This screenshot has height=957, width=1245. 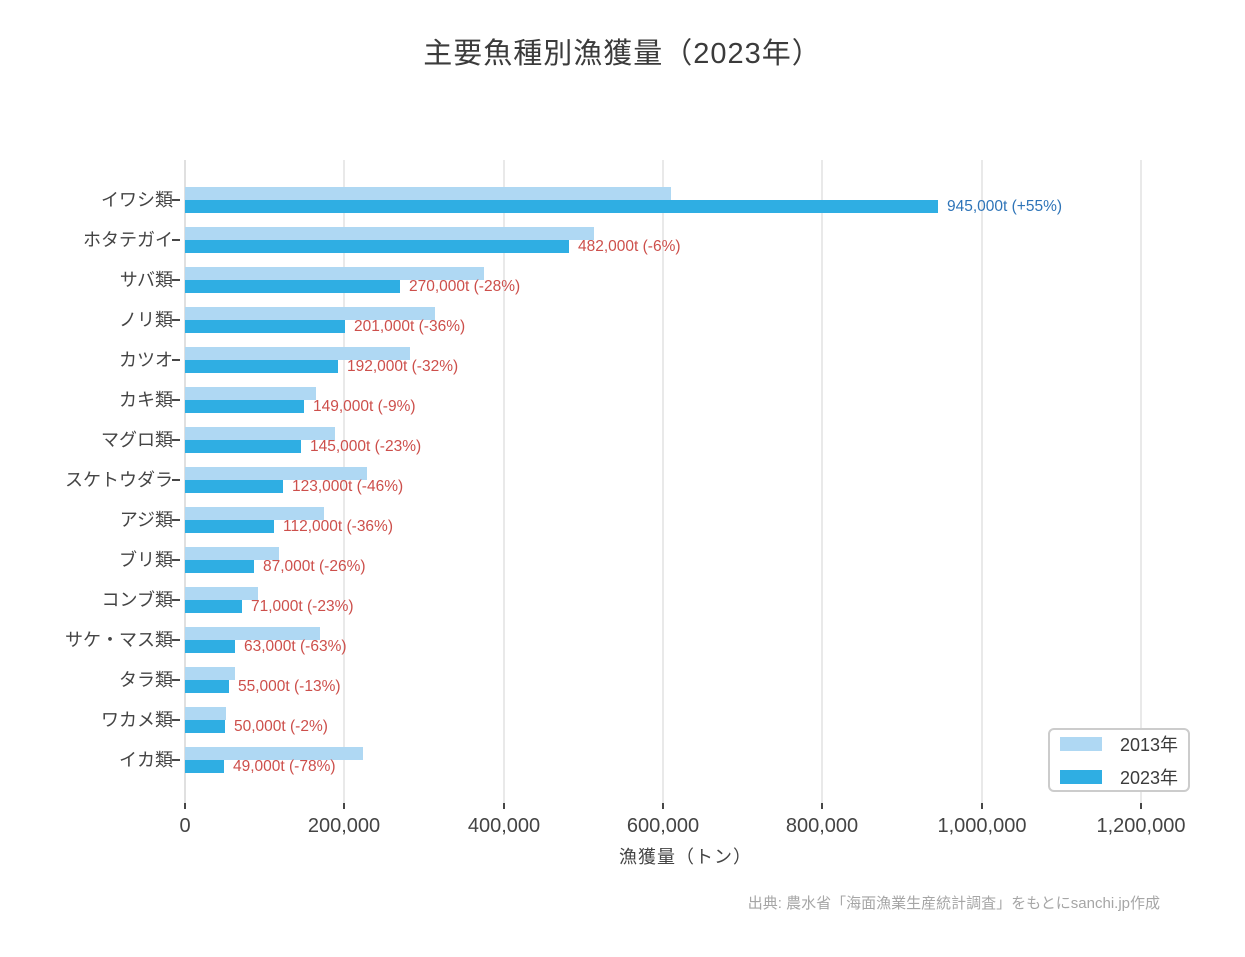 I want to click on y-category-label: ノリ類, so click(x=146, y=320).